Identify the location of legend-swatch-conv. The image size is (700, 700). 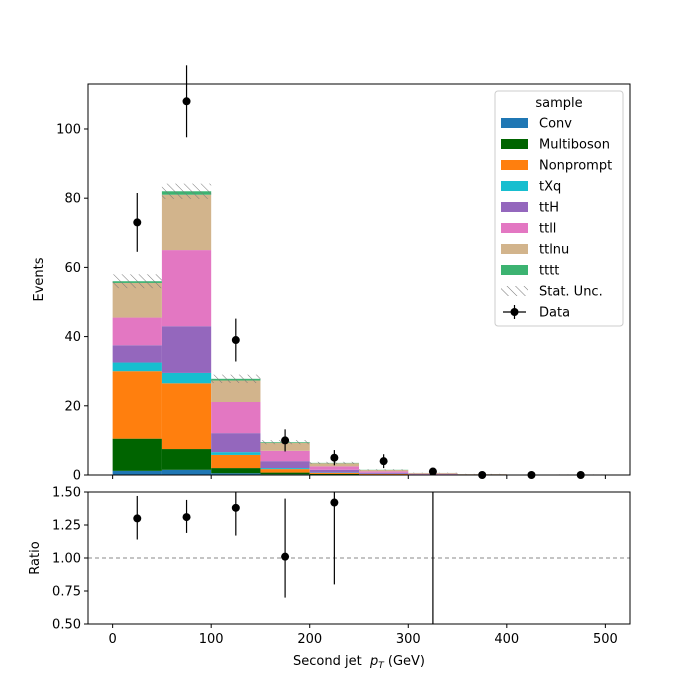
(514, 123).